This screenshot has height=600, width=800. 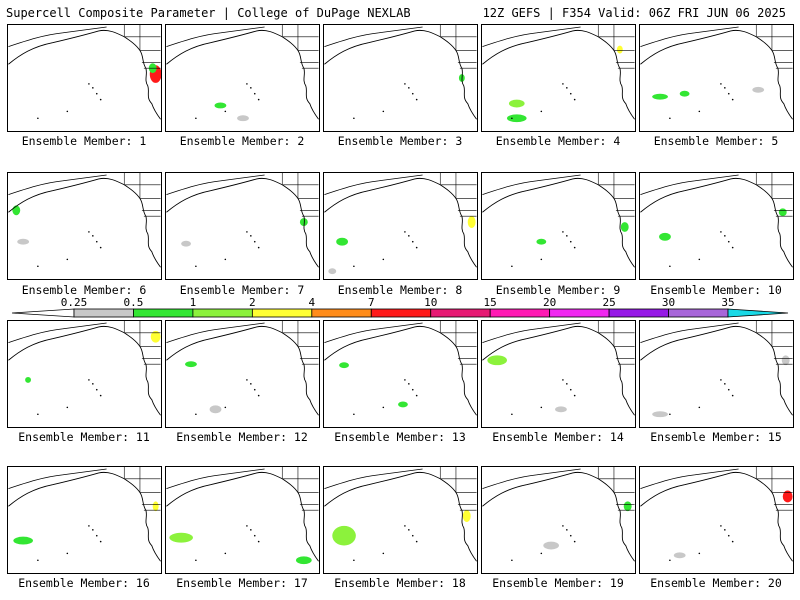 I want to click on member-label: Ensemble Member: 1, so click(x=84, y=141).